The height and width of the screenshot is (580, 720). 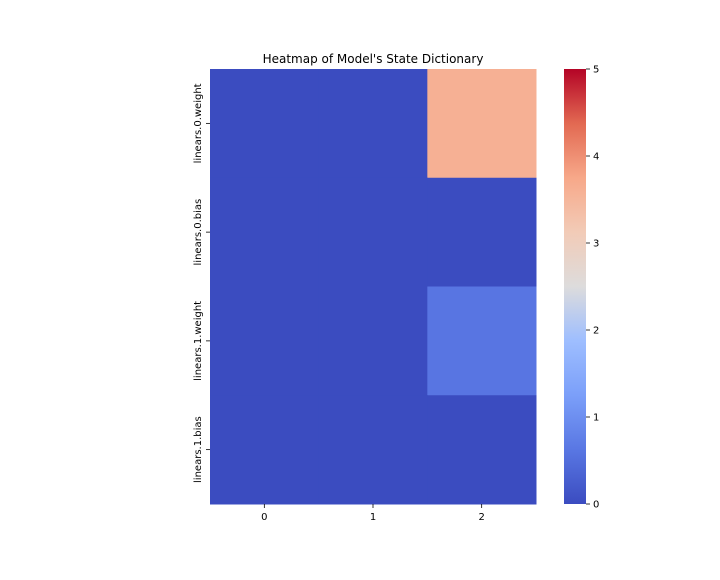 I want to click on x-tick-label: 0, so click(x=264, y=517).